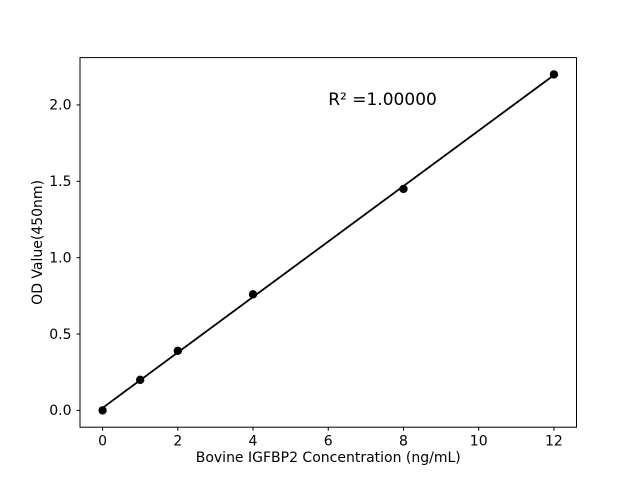 The image size is (640, 480). Describe the element at coordinates (554, 442) in the screenshot. I see `x-tick-label: 12` at that location.